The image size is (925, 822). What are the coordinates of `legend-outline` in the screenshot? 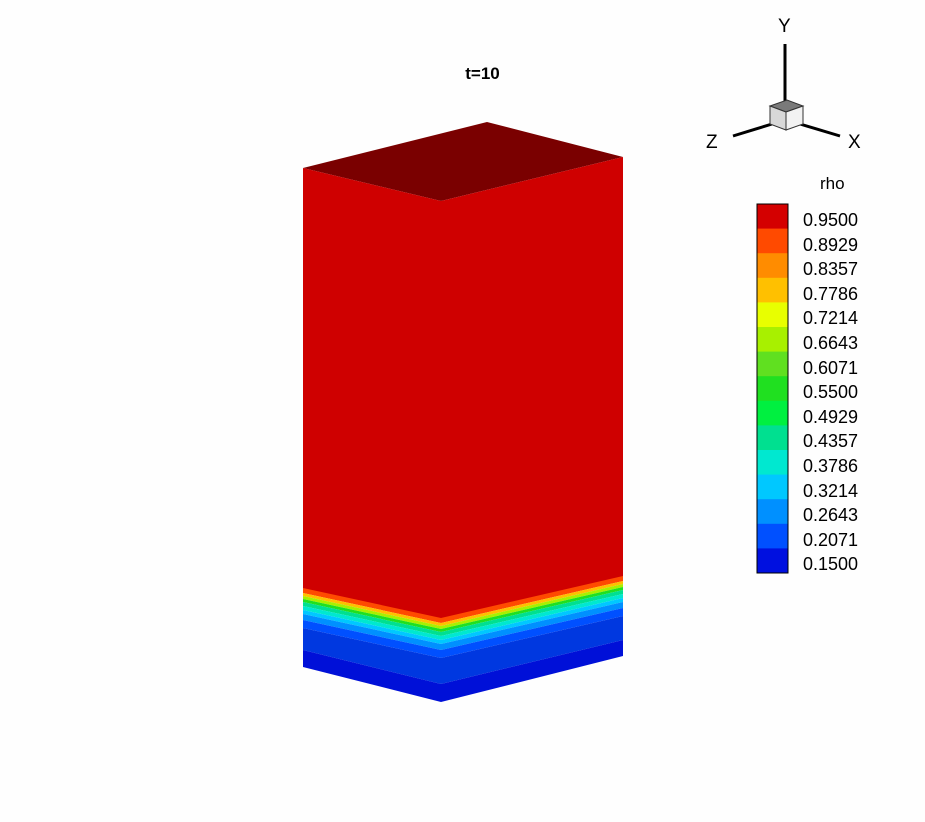 It's located at (772, 388).